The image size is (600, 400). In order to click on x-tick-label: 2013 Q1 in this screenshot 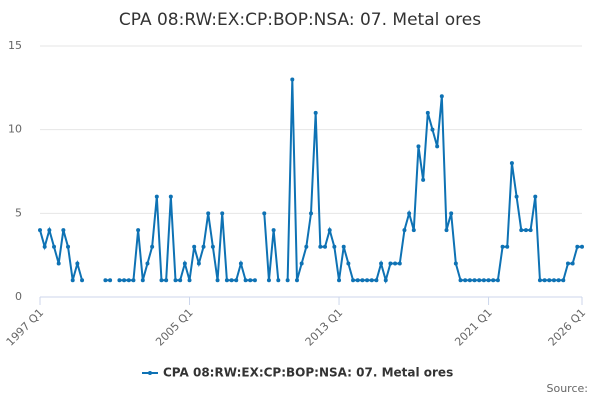, I will do `click(324, 327)`.